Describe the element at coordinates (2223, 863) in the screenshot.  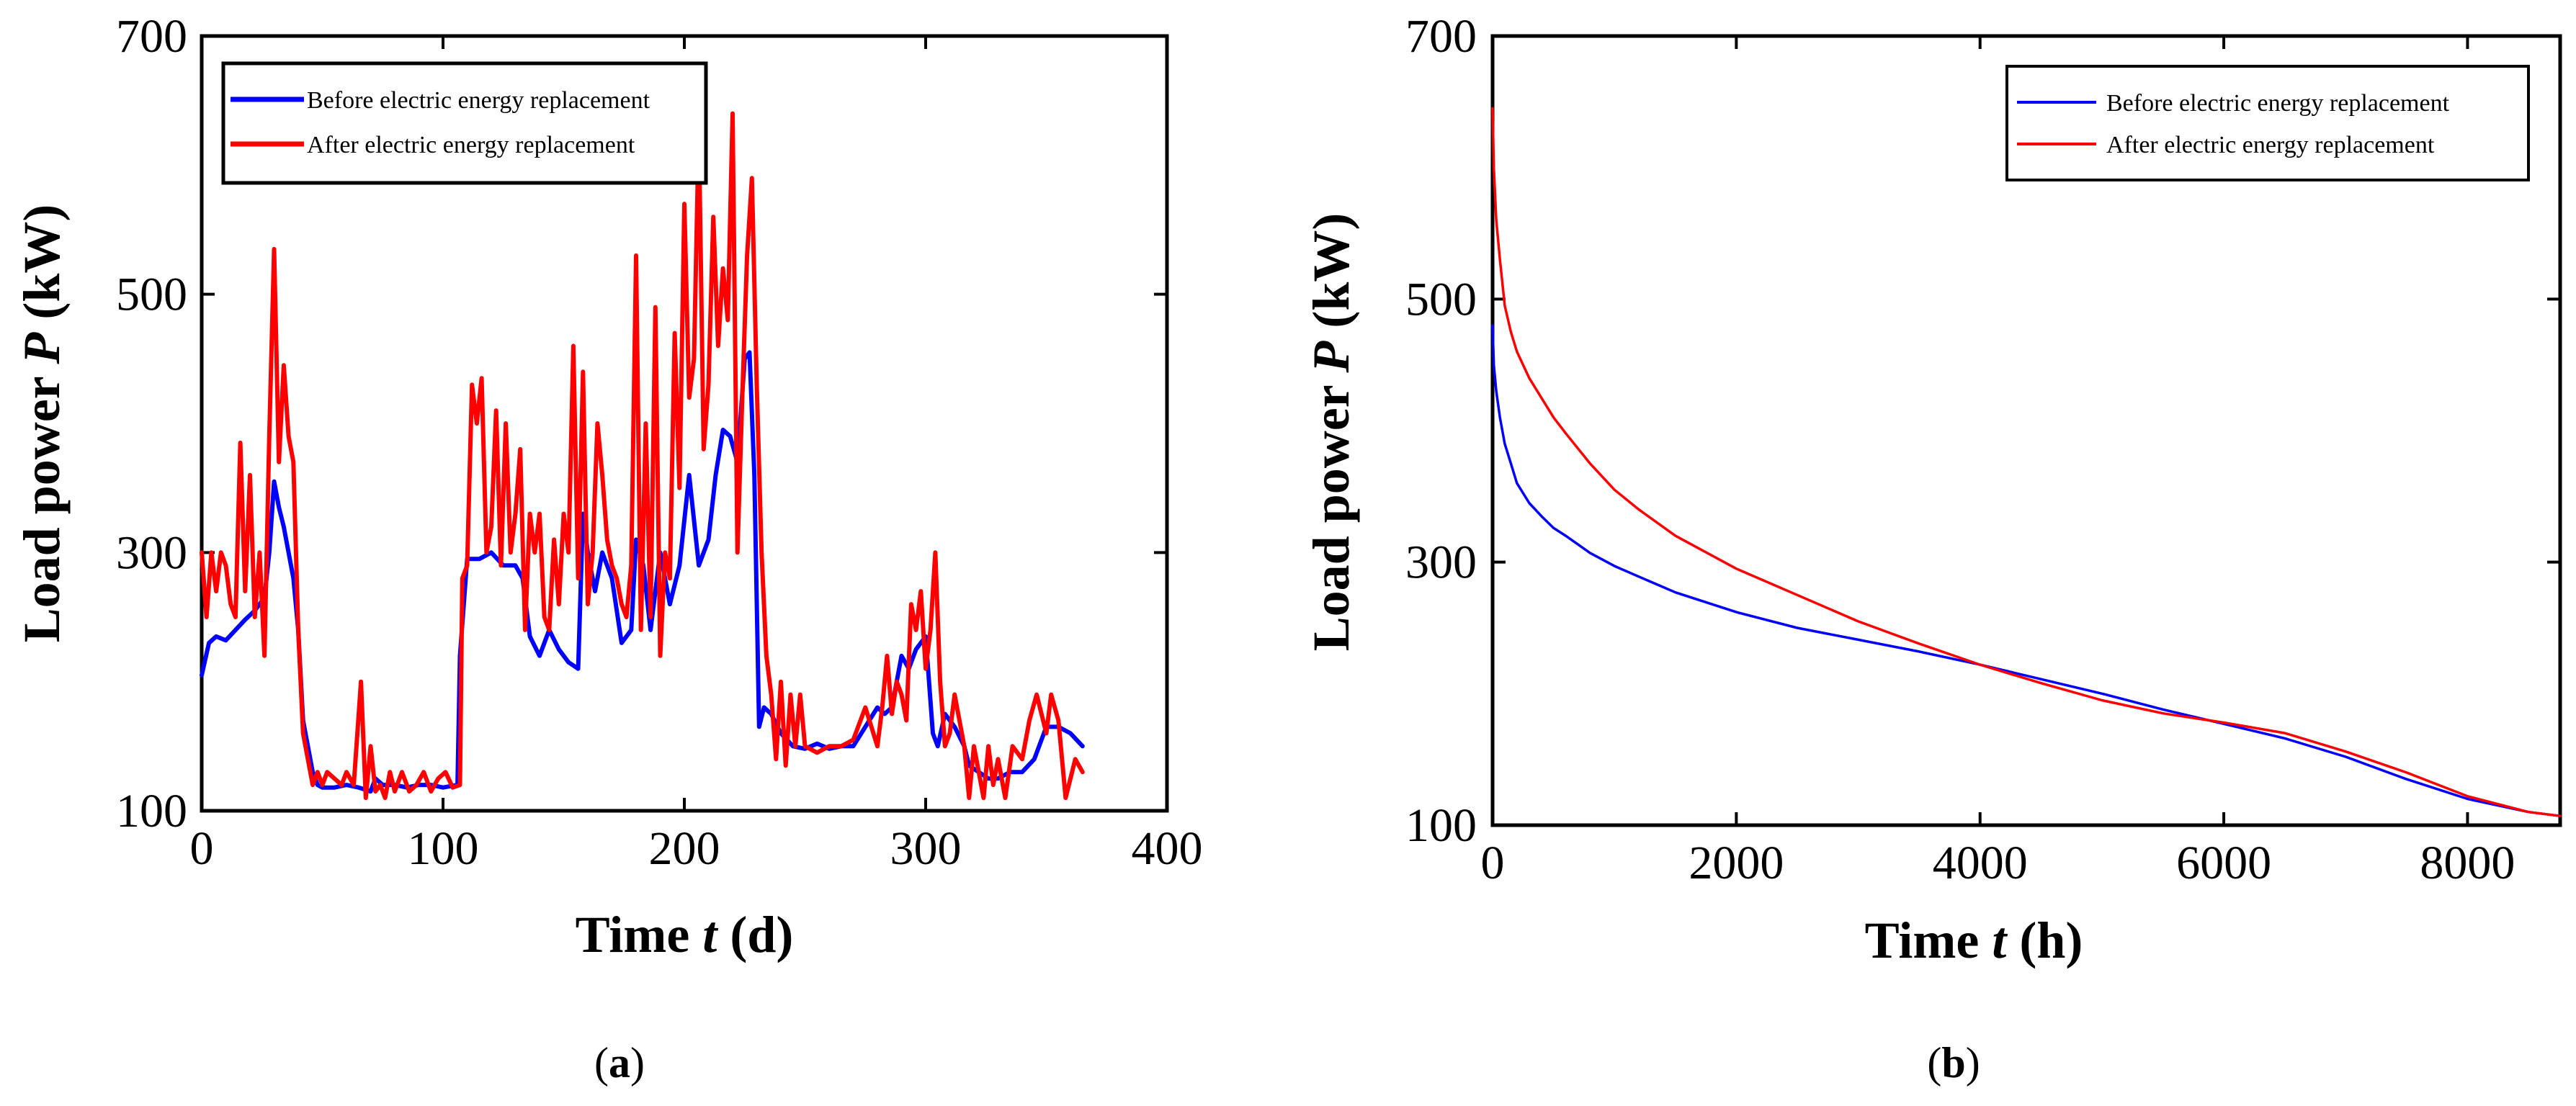
I see `x-tick-label: 6000` at that location.